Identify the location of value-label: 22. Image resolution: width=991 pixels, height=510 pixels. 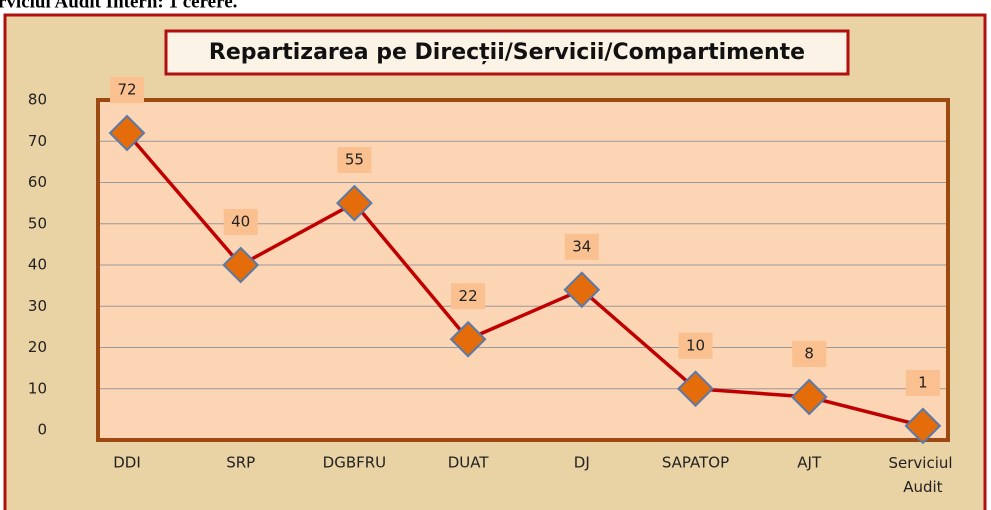
(468, 296).